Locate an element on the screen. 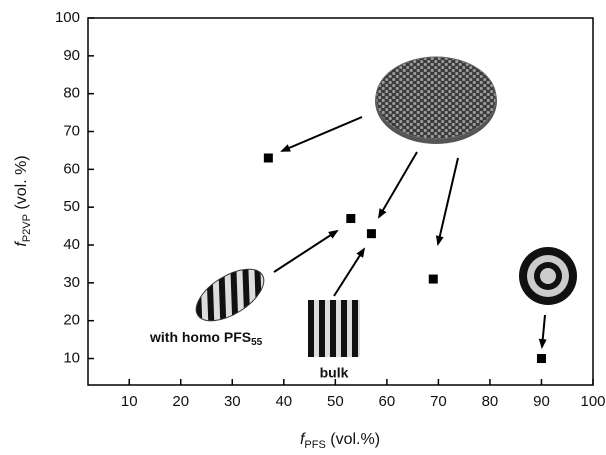 The width and height of the screenshot is (606, 455). x-tick-label: 80 is located at coordinates (490, 401).